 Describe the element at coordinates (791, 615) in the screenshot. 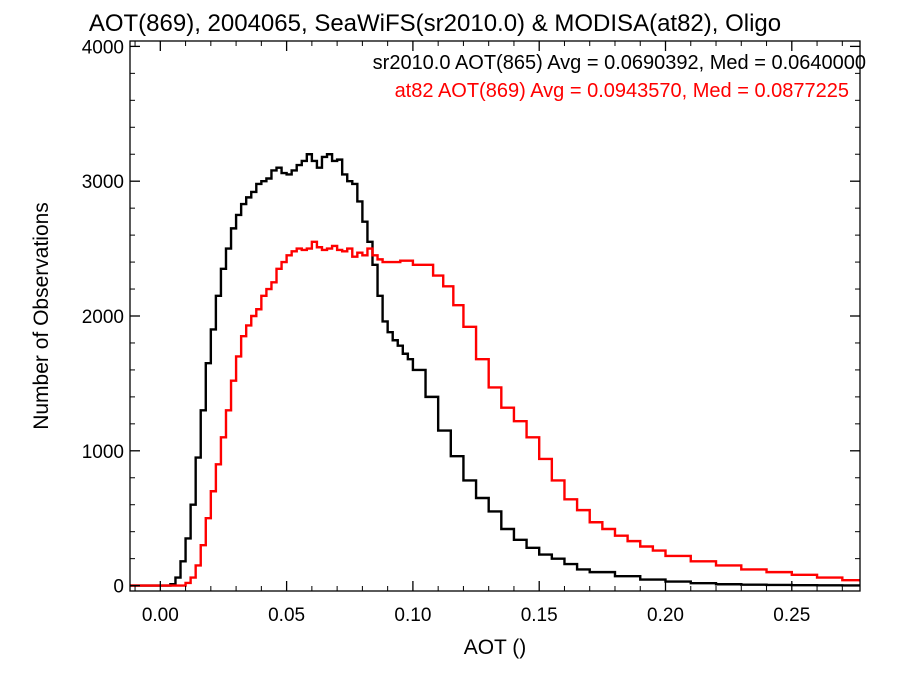

I see `x-tick-label: 0.25` at that location.